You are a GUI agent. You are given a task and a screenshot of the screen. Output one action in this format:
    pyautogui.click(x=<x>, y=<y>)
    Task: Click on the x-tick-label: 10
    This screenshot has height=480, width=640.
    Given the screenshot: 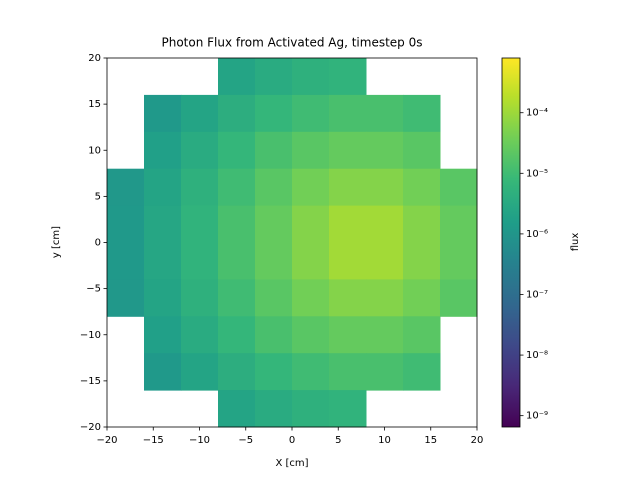 What is the action you would take?
    pyautogui.click(x=384, y=440)
    